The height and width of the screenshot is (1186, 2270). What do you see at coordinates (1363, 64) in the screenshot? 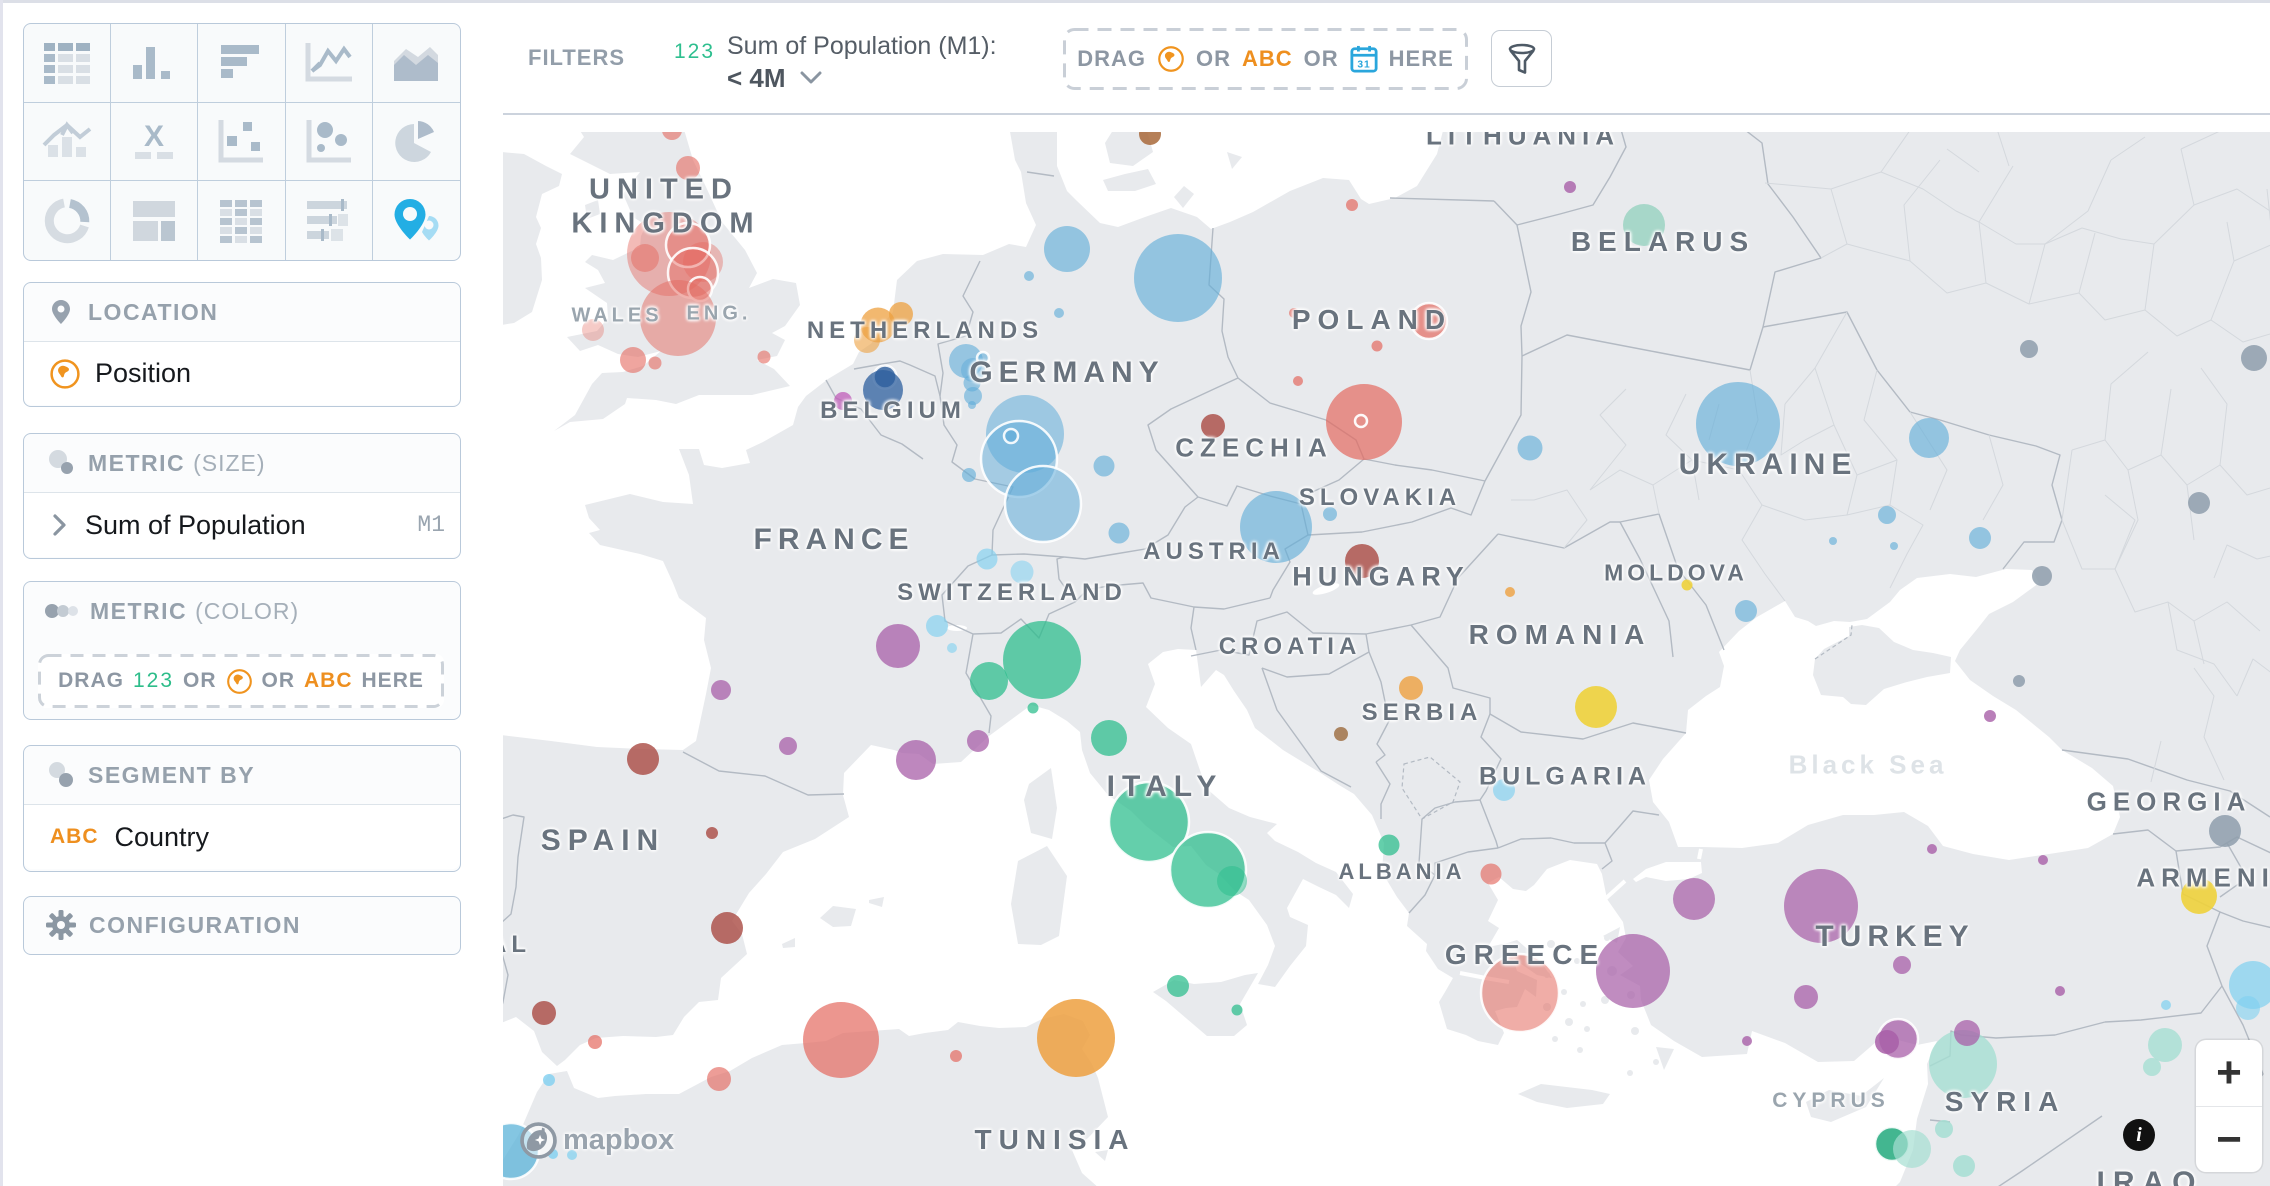
I see `svg-text: 31` at bounding box center [1363, 64].